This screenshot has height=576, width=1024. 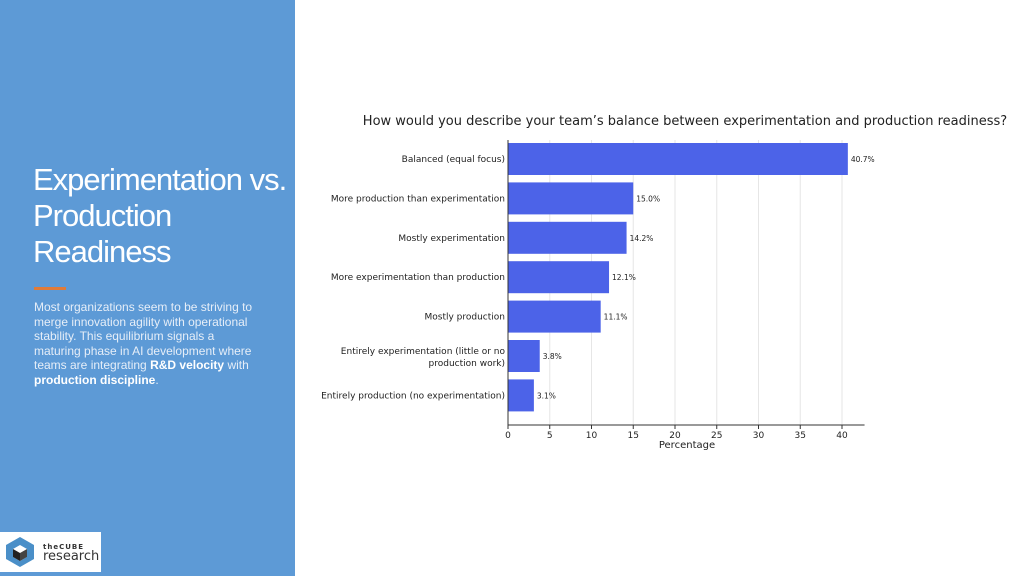 I want to click on data-label: 15.0%, so click(x=648, y=198).